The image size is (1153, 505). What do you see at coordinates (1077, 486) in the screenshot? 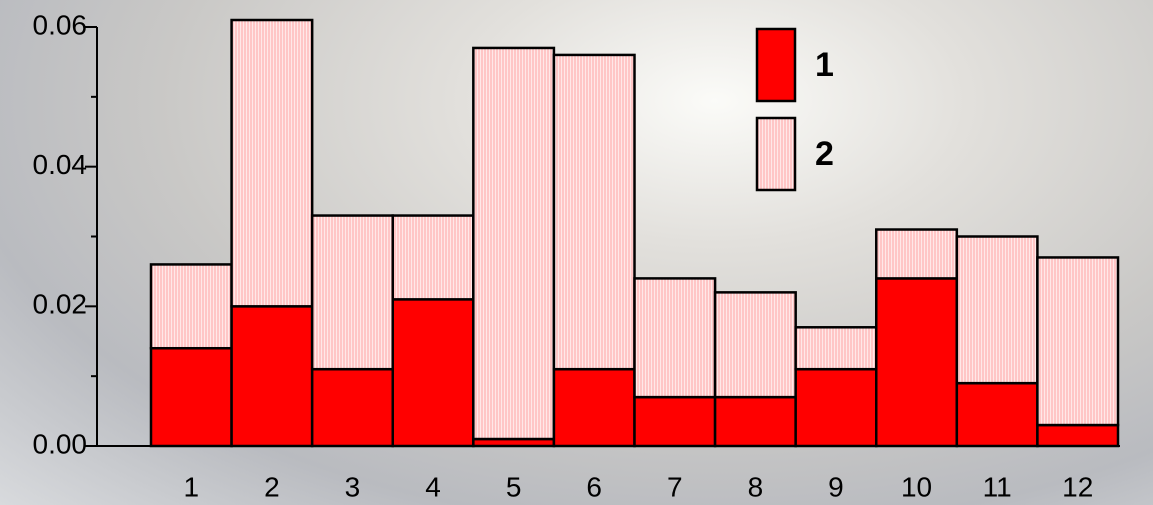
I see `x-tick-label: 12` at bounding box center [1077, 486].